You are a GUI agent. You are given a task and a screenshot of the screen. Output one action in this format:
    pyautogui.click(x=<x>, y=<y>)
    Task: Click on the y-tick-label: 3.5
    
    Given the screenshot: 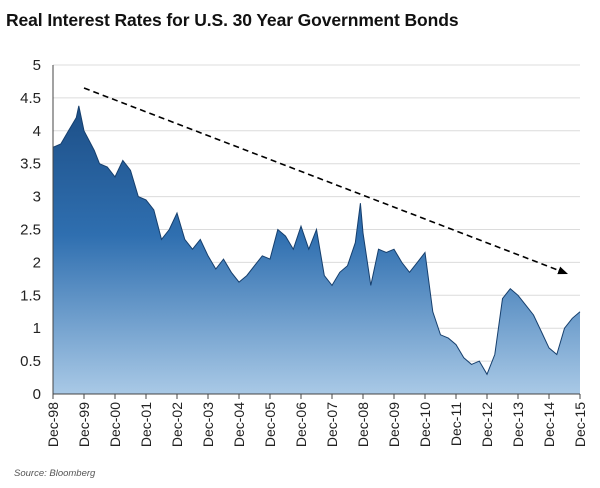 What is the action you would take?
    pyautogui.click(x=30, y=164)
    